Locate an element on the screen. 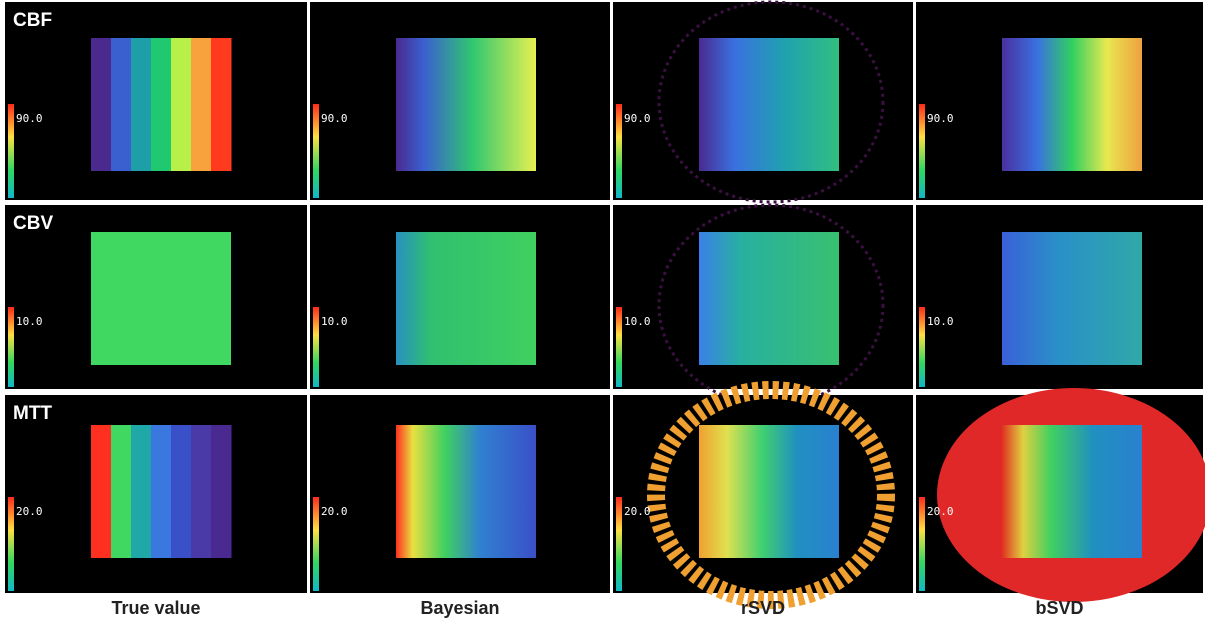 The height and width of the screenshot is (624, 1205). panel: CBV 10.0 is located at coordinates (156, 297).